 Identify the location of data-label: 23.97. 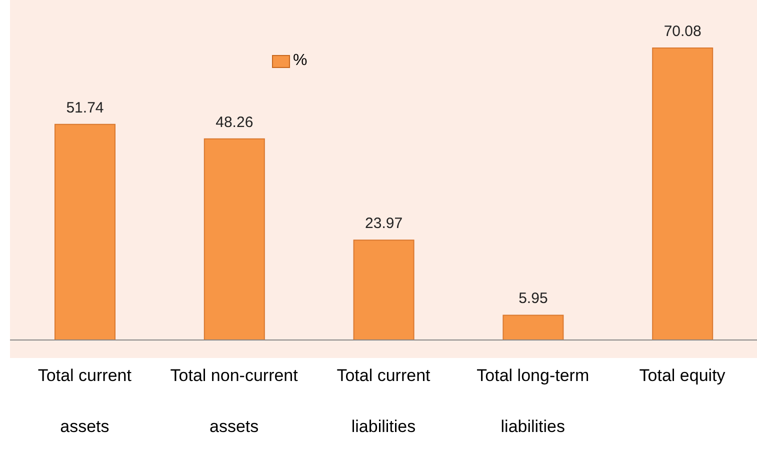
(384, 223).